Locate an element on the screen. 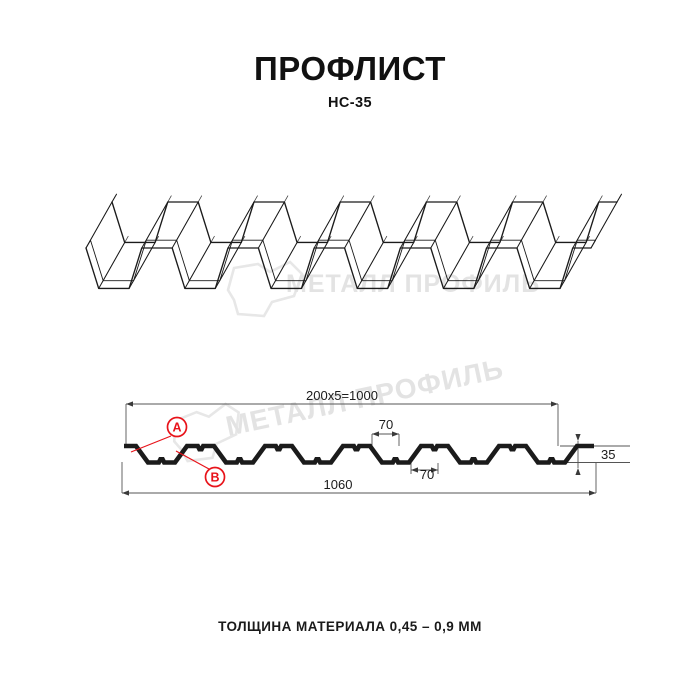 The height and width of the screenshot is (700, 700). dimension-top-flange: 70 is located at coordinates (386, 424).